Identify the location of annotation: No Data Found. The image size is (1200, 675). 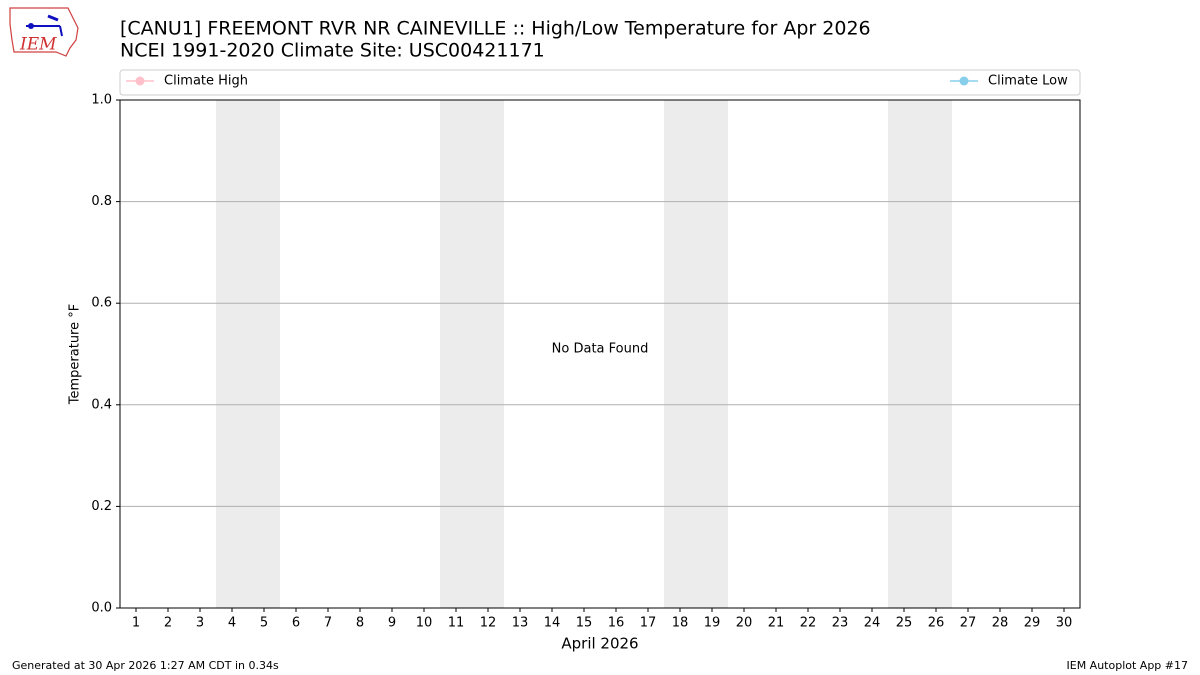
(600, 349).